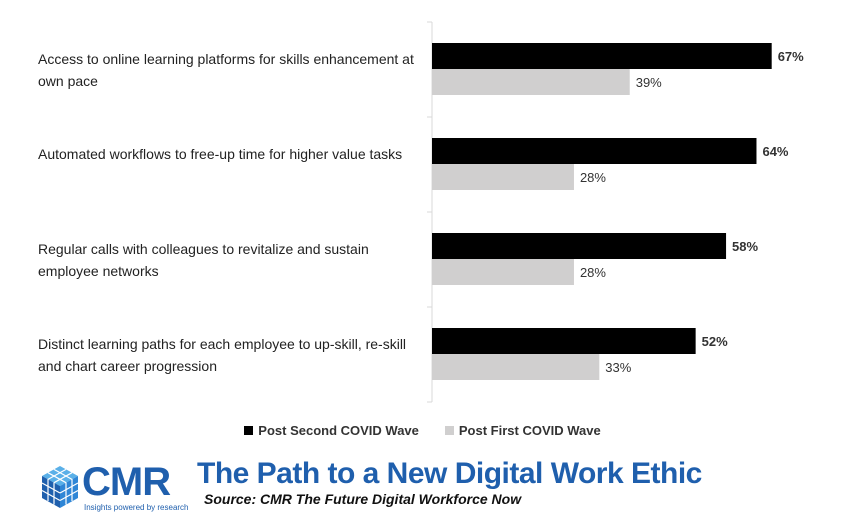 Image resolution: width=845 pixels, height=526 pixels. Describe the element at coordinates (60, 487) in the screenshot. I see `cube-icon` at that location.